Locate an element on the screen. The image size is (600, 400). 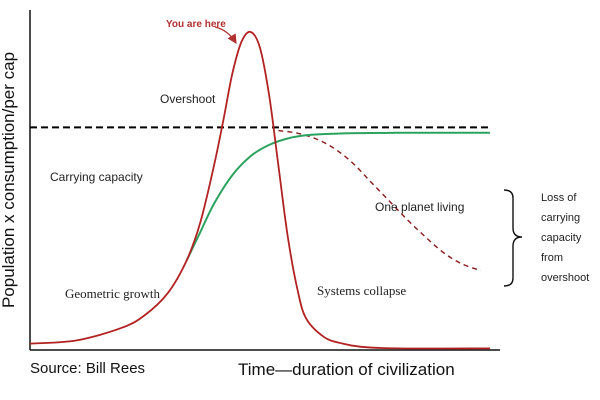
loss-line: Loss of is located at coordinates (559, 198).